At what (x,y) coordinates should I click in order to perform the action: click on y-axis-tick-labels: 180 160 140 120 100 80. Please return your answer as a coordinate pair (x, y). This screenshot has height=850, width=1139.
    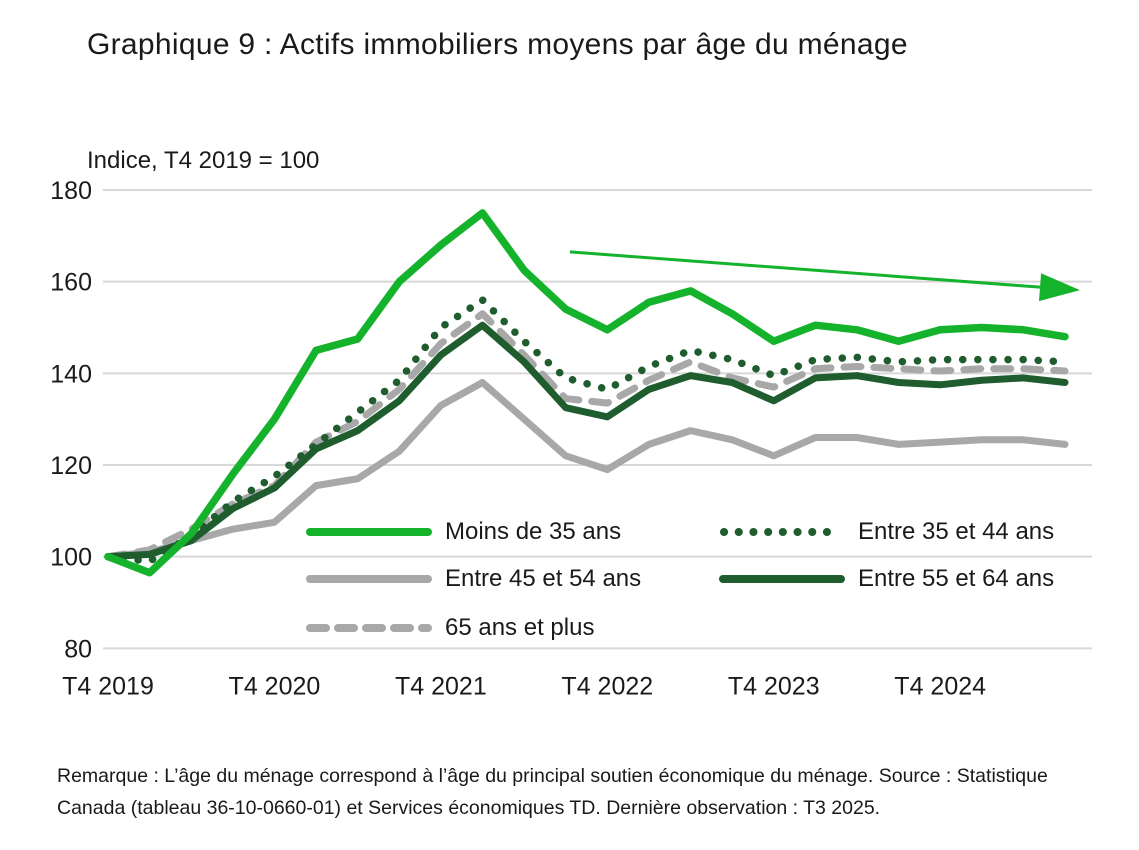
    Looking at the image, I should click on (71, 420).